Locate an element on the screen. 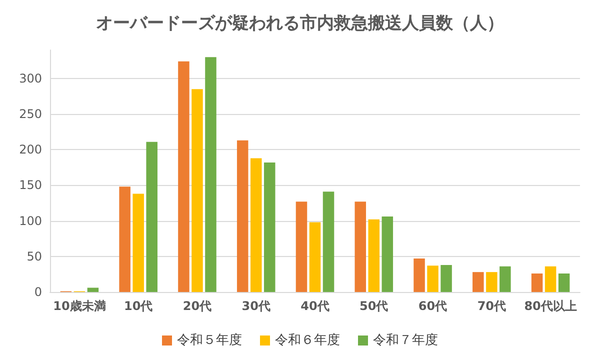 The image size is (600, 360). y-tick-label: 150 is located at coordinates (30, 185).